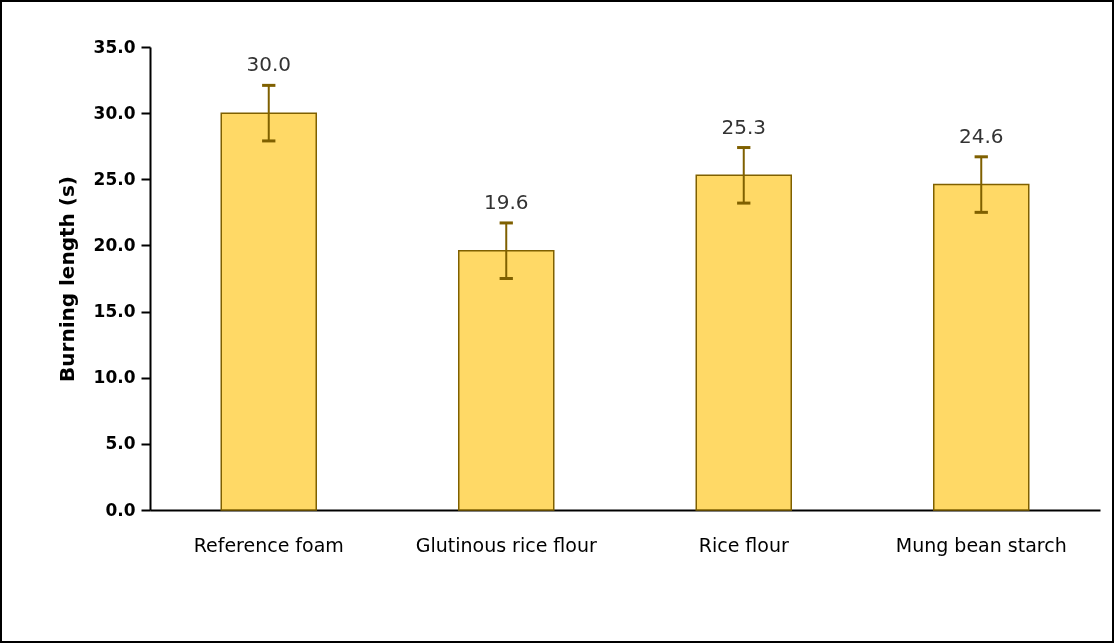  Describe the element at coordinates (114, 46) in the screenshot. I see `y-tick-label: 35.0` at that location.